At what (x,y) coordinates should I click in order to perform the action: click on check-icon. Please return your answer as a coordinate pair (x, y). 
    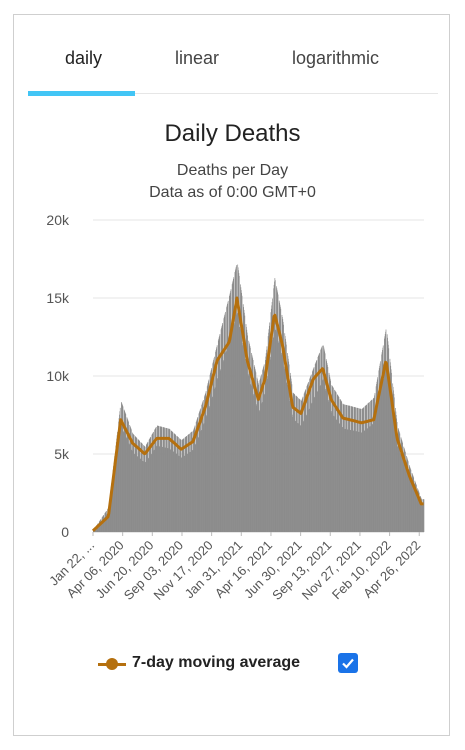
    Looking at the image, I should click on (348, 663).